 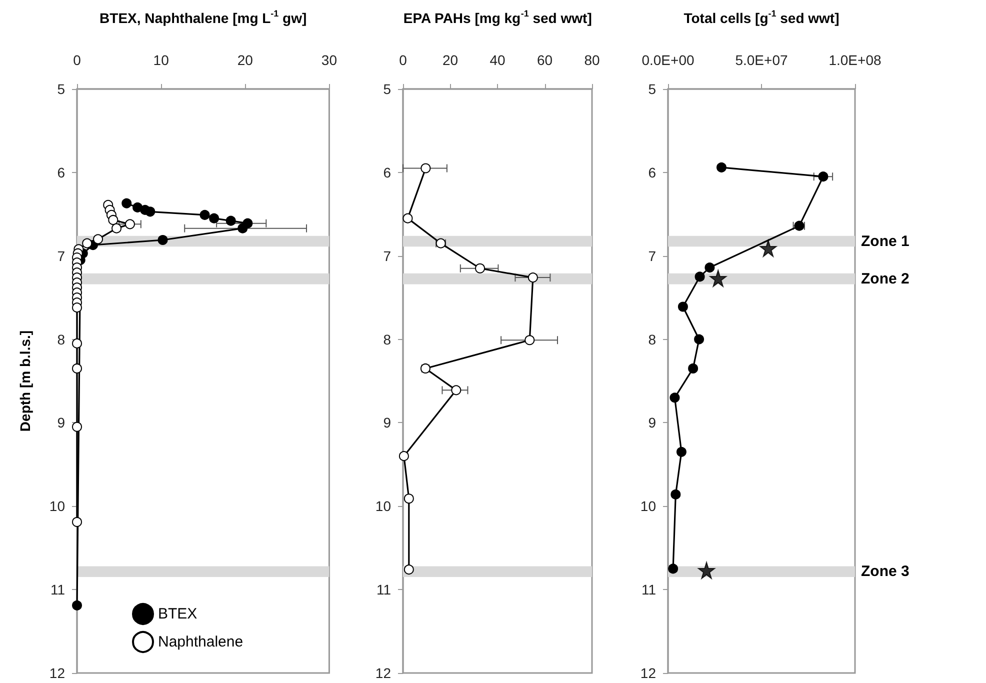 What do you see at coordinates (178, 614) in the screenshot?
I see `legend-label: BTEX` at bounding box center [178, 614].